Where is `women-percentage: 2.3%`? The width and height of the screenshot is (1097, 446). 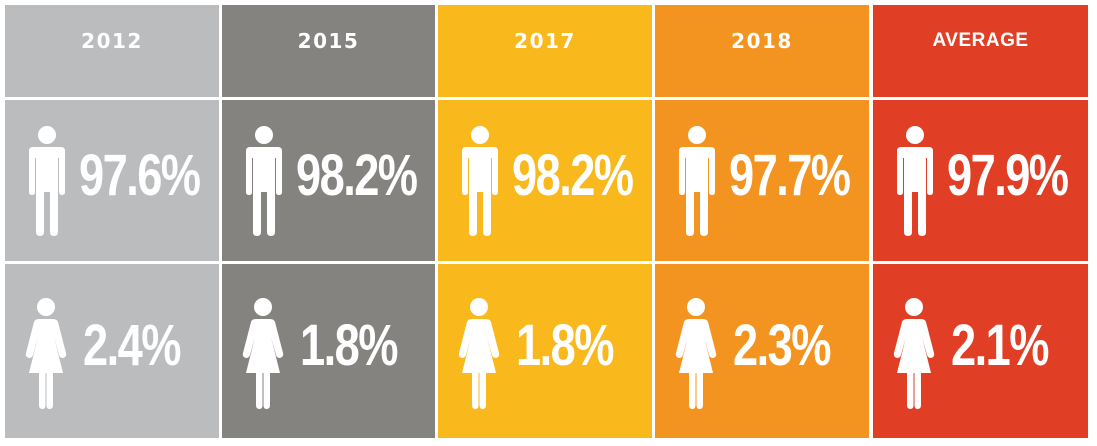
women-percentage: 2.3% is located at coordinates (782, 345).